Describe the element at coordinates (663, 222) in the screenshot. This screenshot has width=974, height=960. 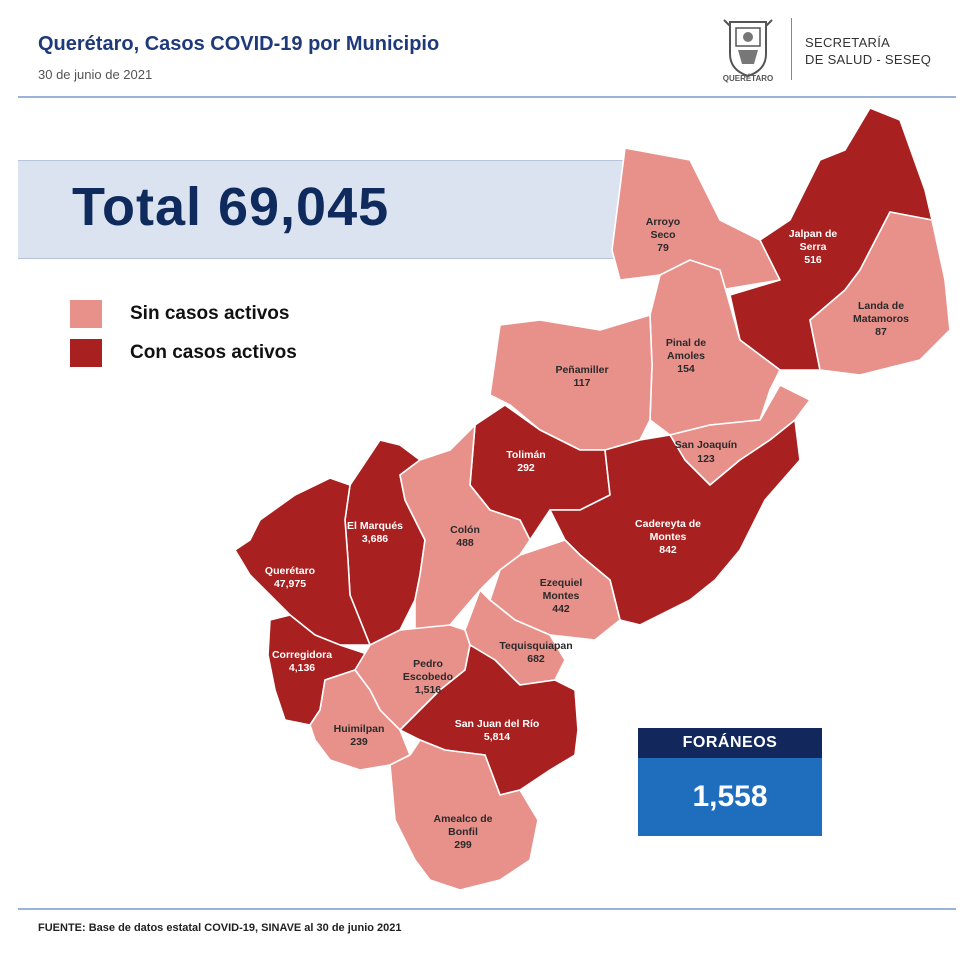
I see `svg-text: Arroyo` at that location.